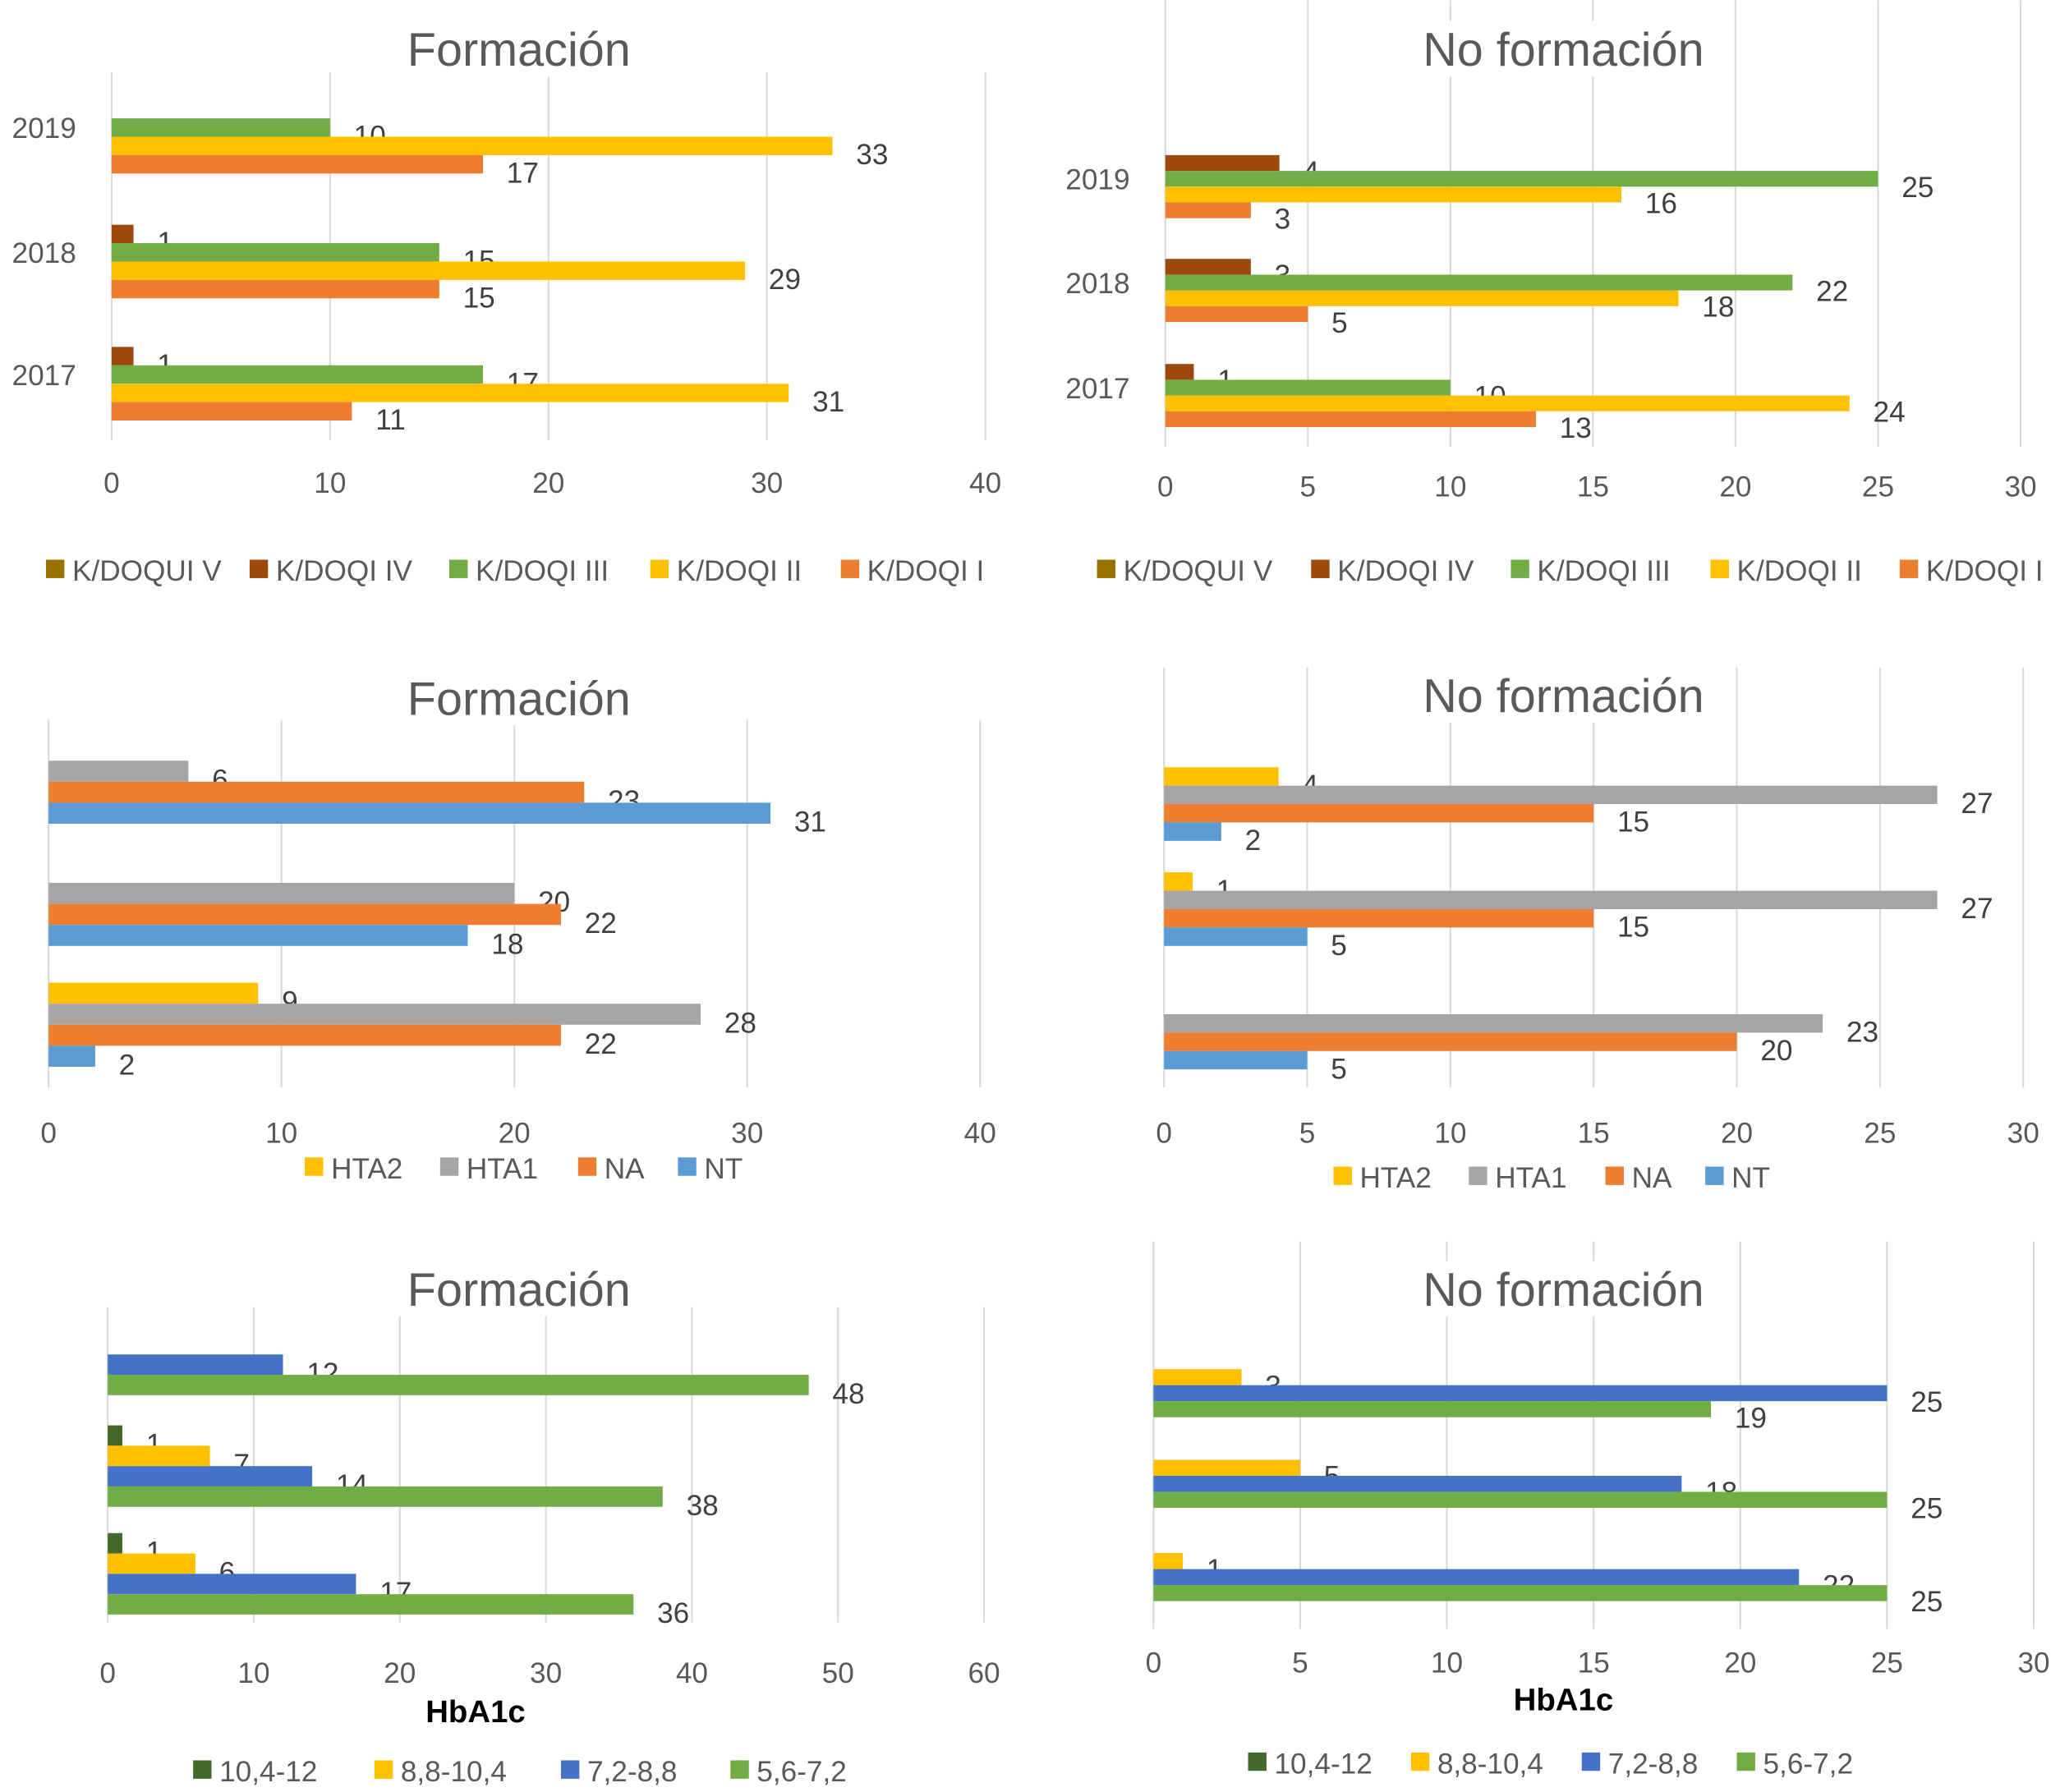 Image resolution: width=2060 pixels, height=1792 pixels. I want to click on data-label: 25, so click(1927, 1402).